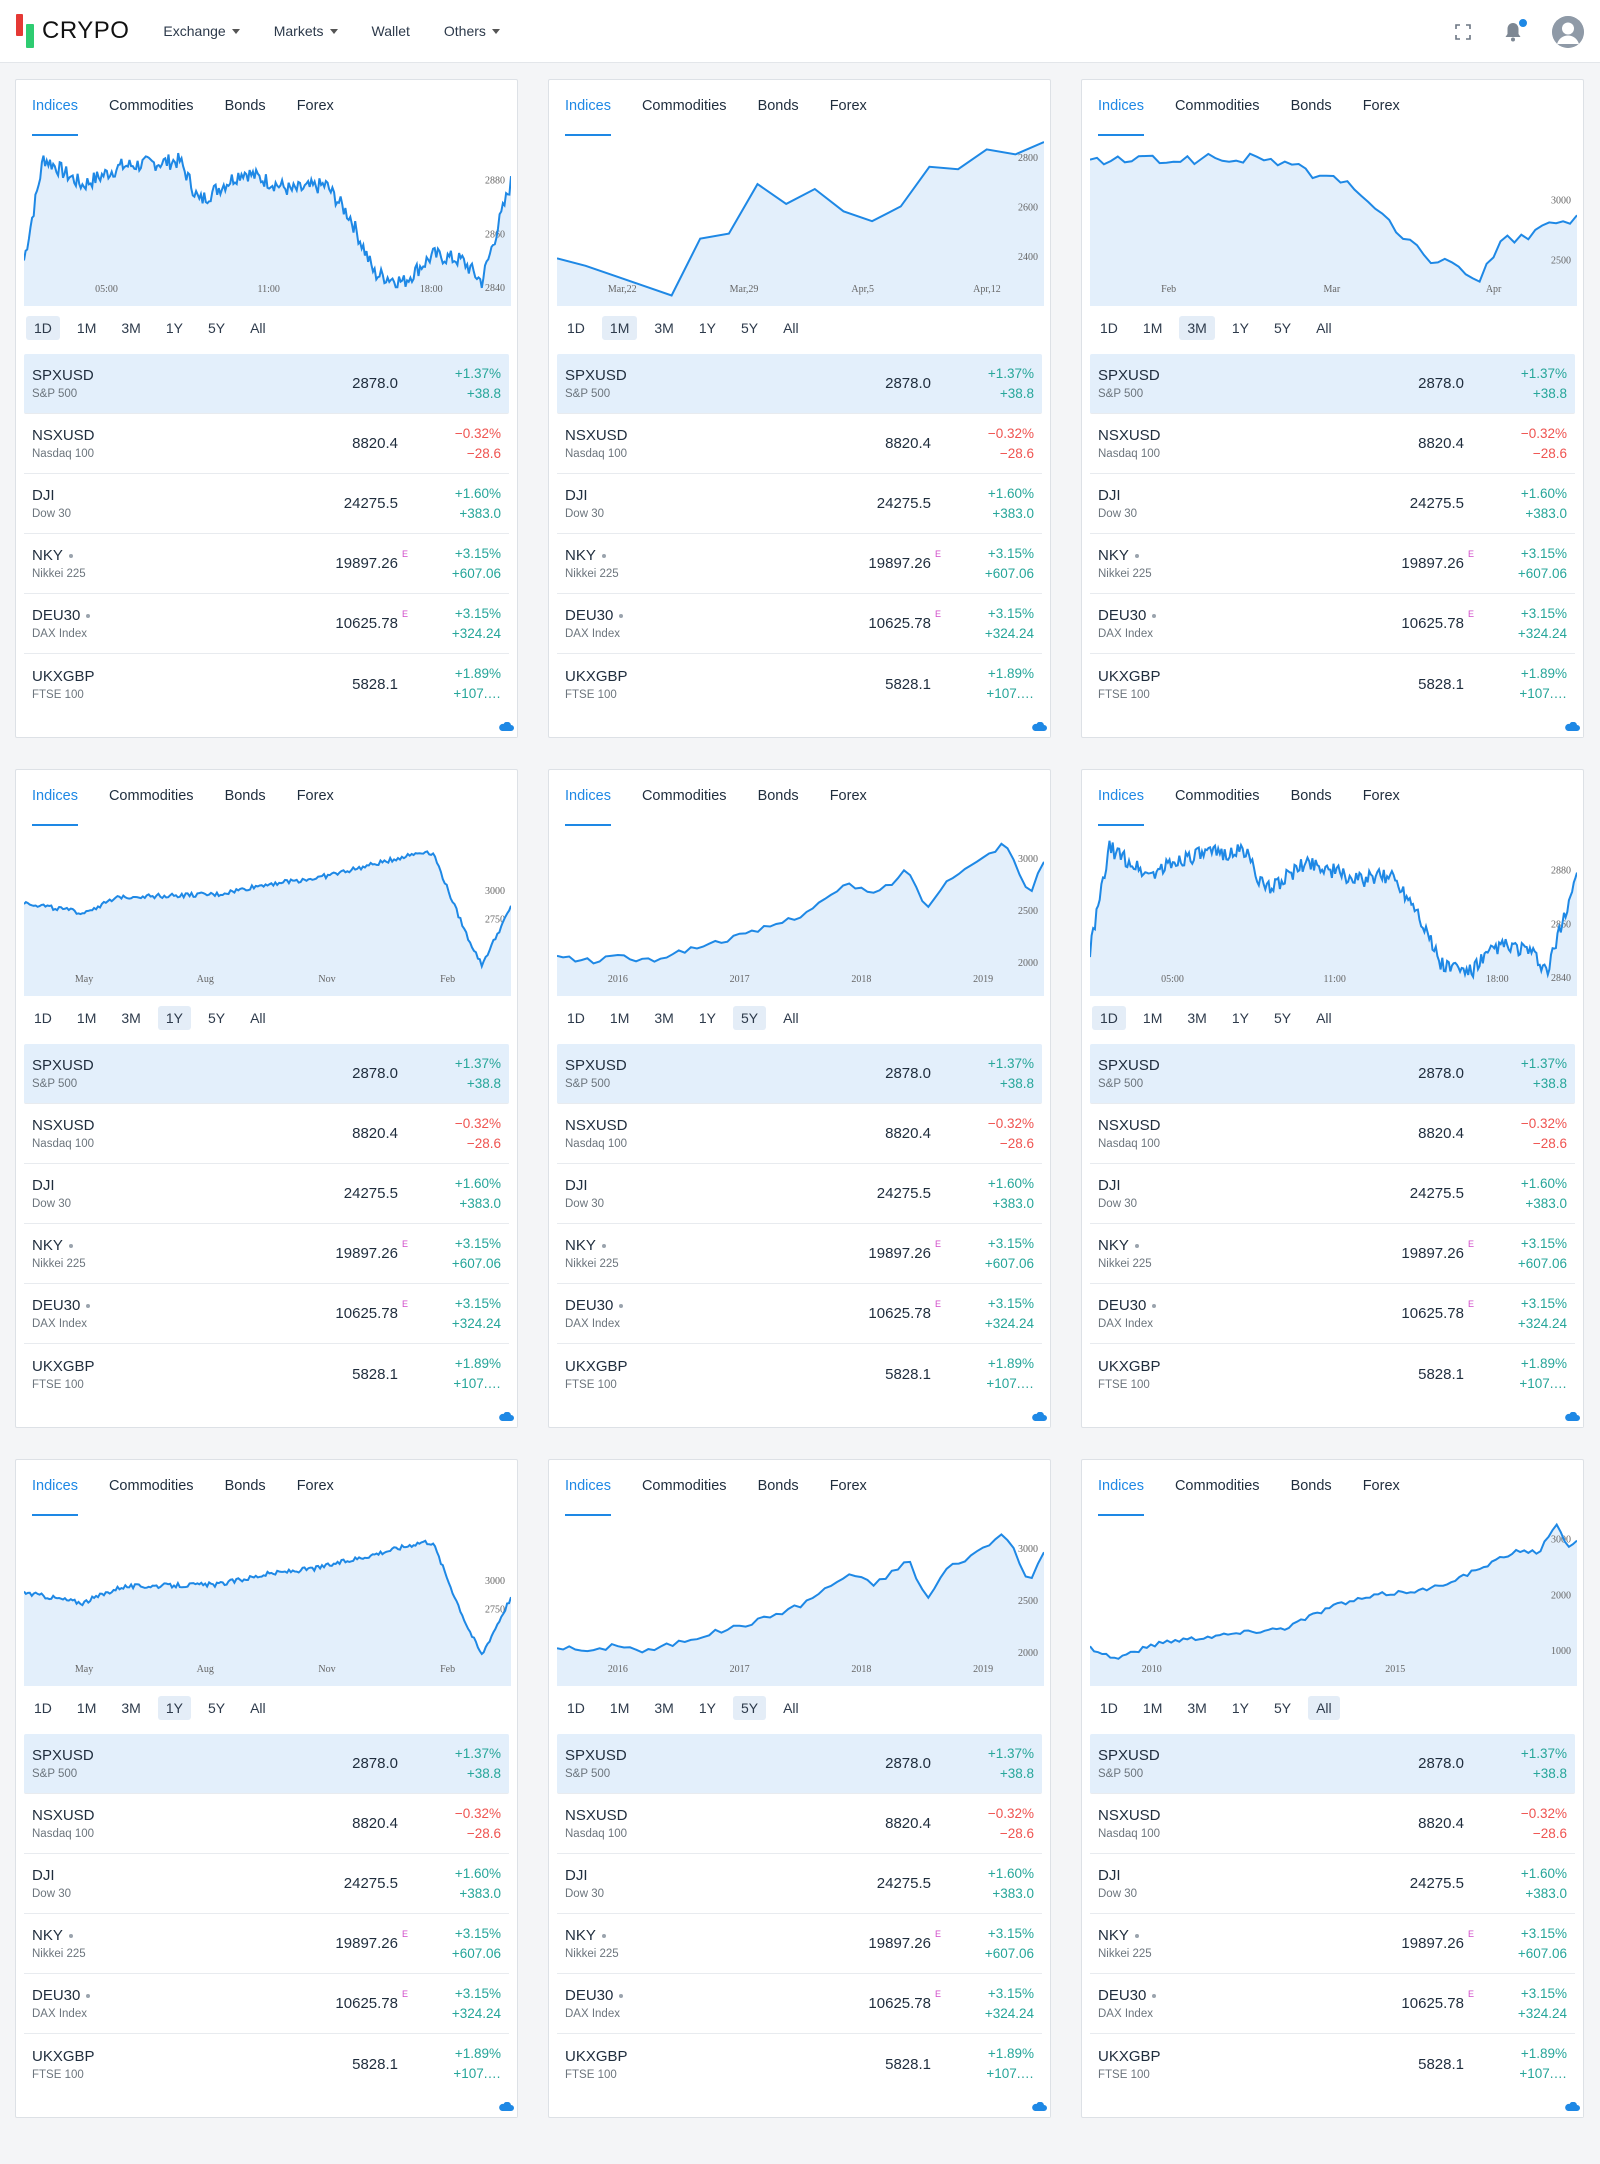 The image size is (1600, 2164). Describe the element at coordinates (391, 31) in the screenshot. I see `nav-wallet: Wallet` at that location.